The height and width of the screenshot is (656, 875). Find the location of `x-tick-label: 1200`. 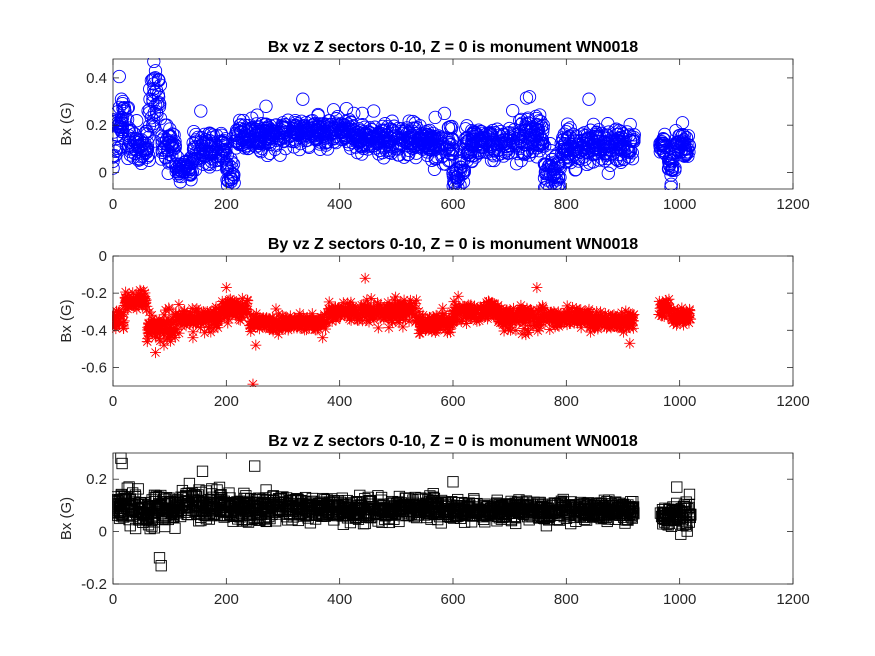

x-tick-label: 1200 is located at coordinates (792, 204).